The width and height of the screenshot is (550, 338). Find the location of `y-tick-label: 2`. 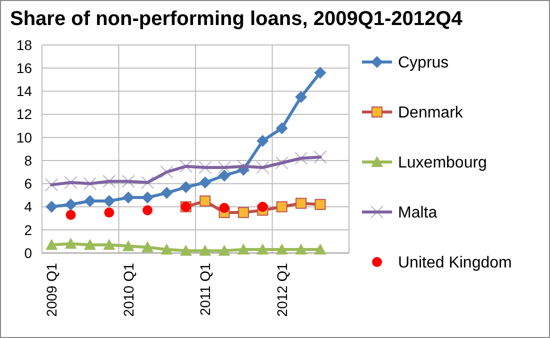

y-tick-label: 2 is located at coordinates (28, 230).